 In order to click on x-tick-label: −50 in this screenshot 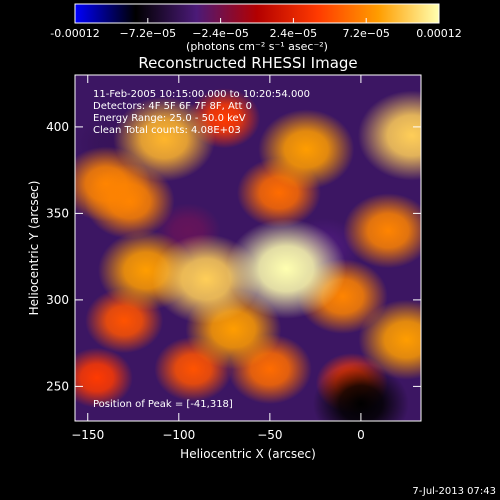, I will do `click(269, 435)`.